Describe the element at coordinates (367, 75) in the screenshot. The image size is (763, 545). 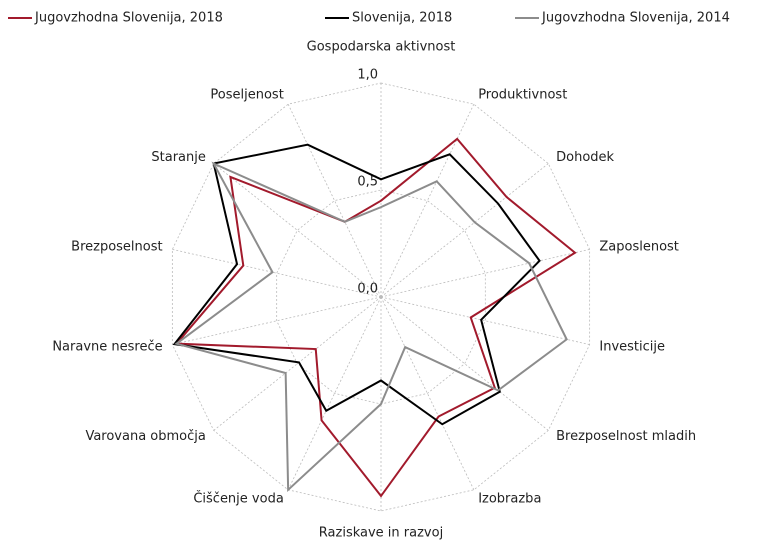
I see `tick-label: 1,0` at that location.